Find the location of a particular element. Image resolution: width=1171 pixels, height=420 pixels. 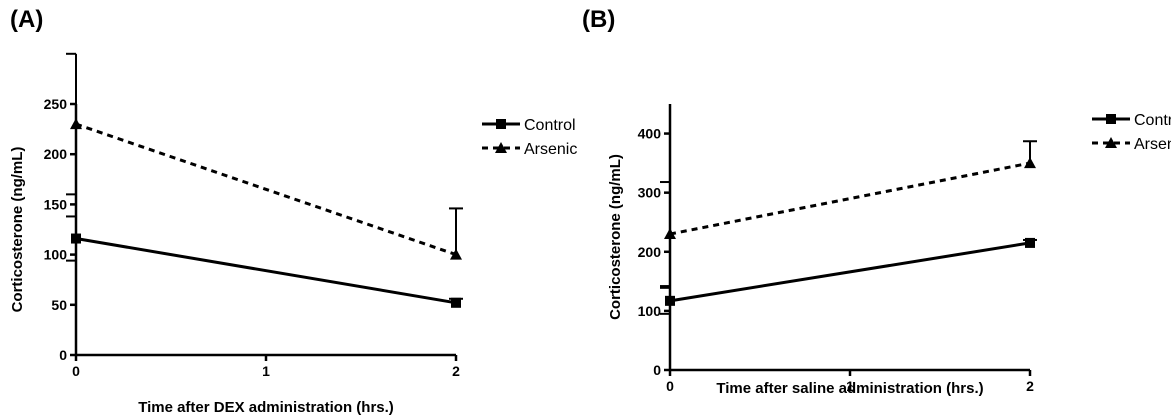

y-tick-label: 400 is located at coordinates (650, 134).